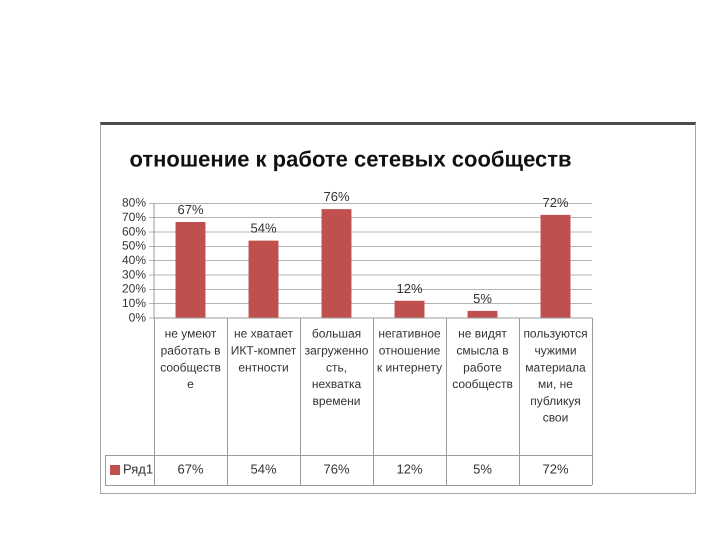  What do you see at coordinates (263, 350) in the screenshot?
I see `x-tick-label: не хватает ИКТ-компетентности` at bounding box center [263, 350].